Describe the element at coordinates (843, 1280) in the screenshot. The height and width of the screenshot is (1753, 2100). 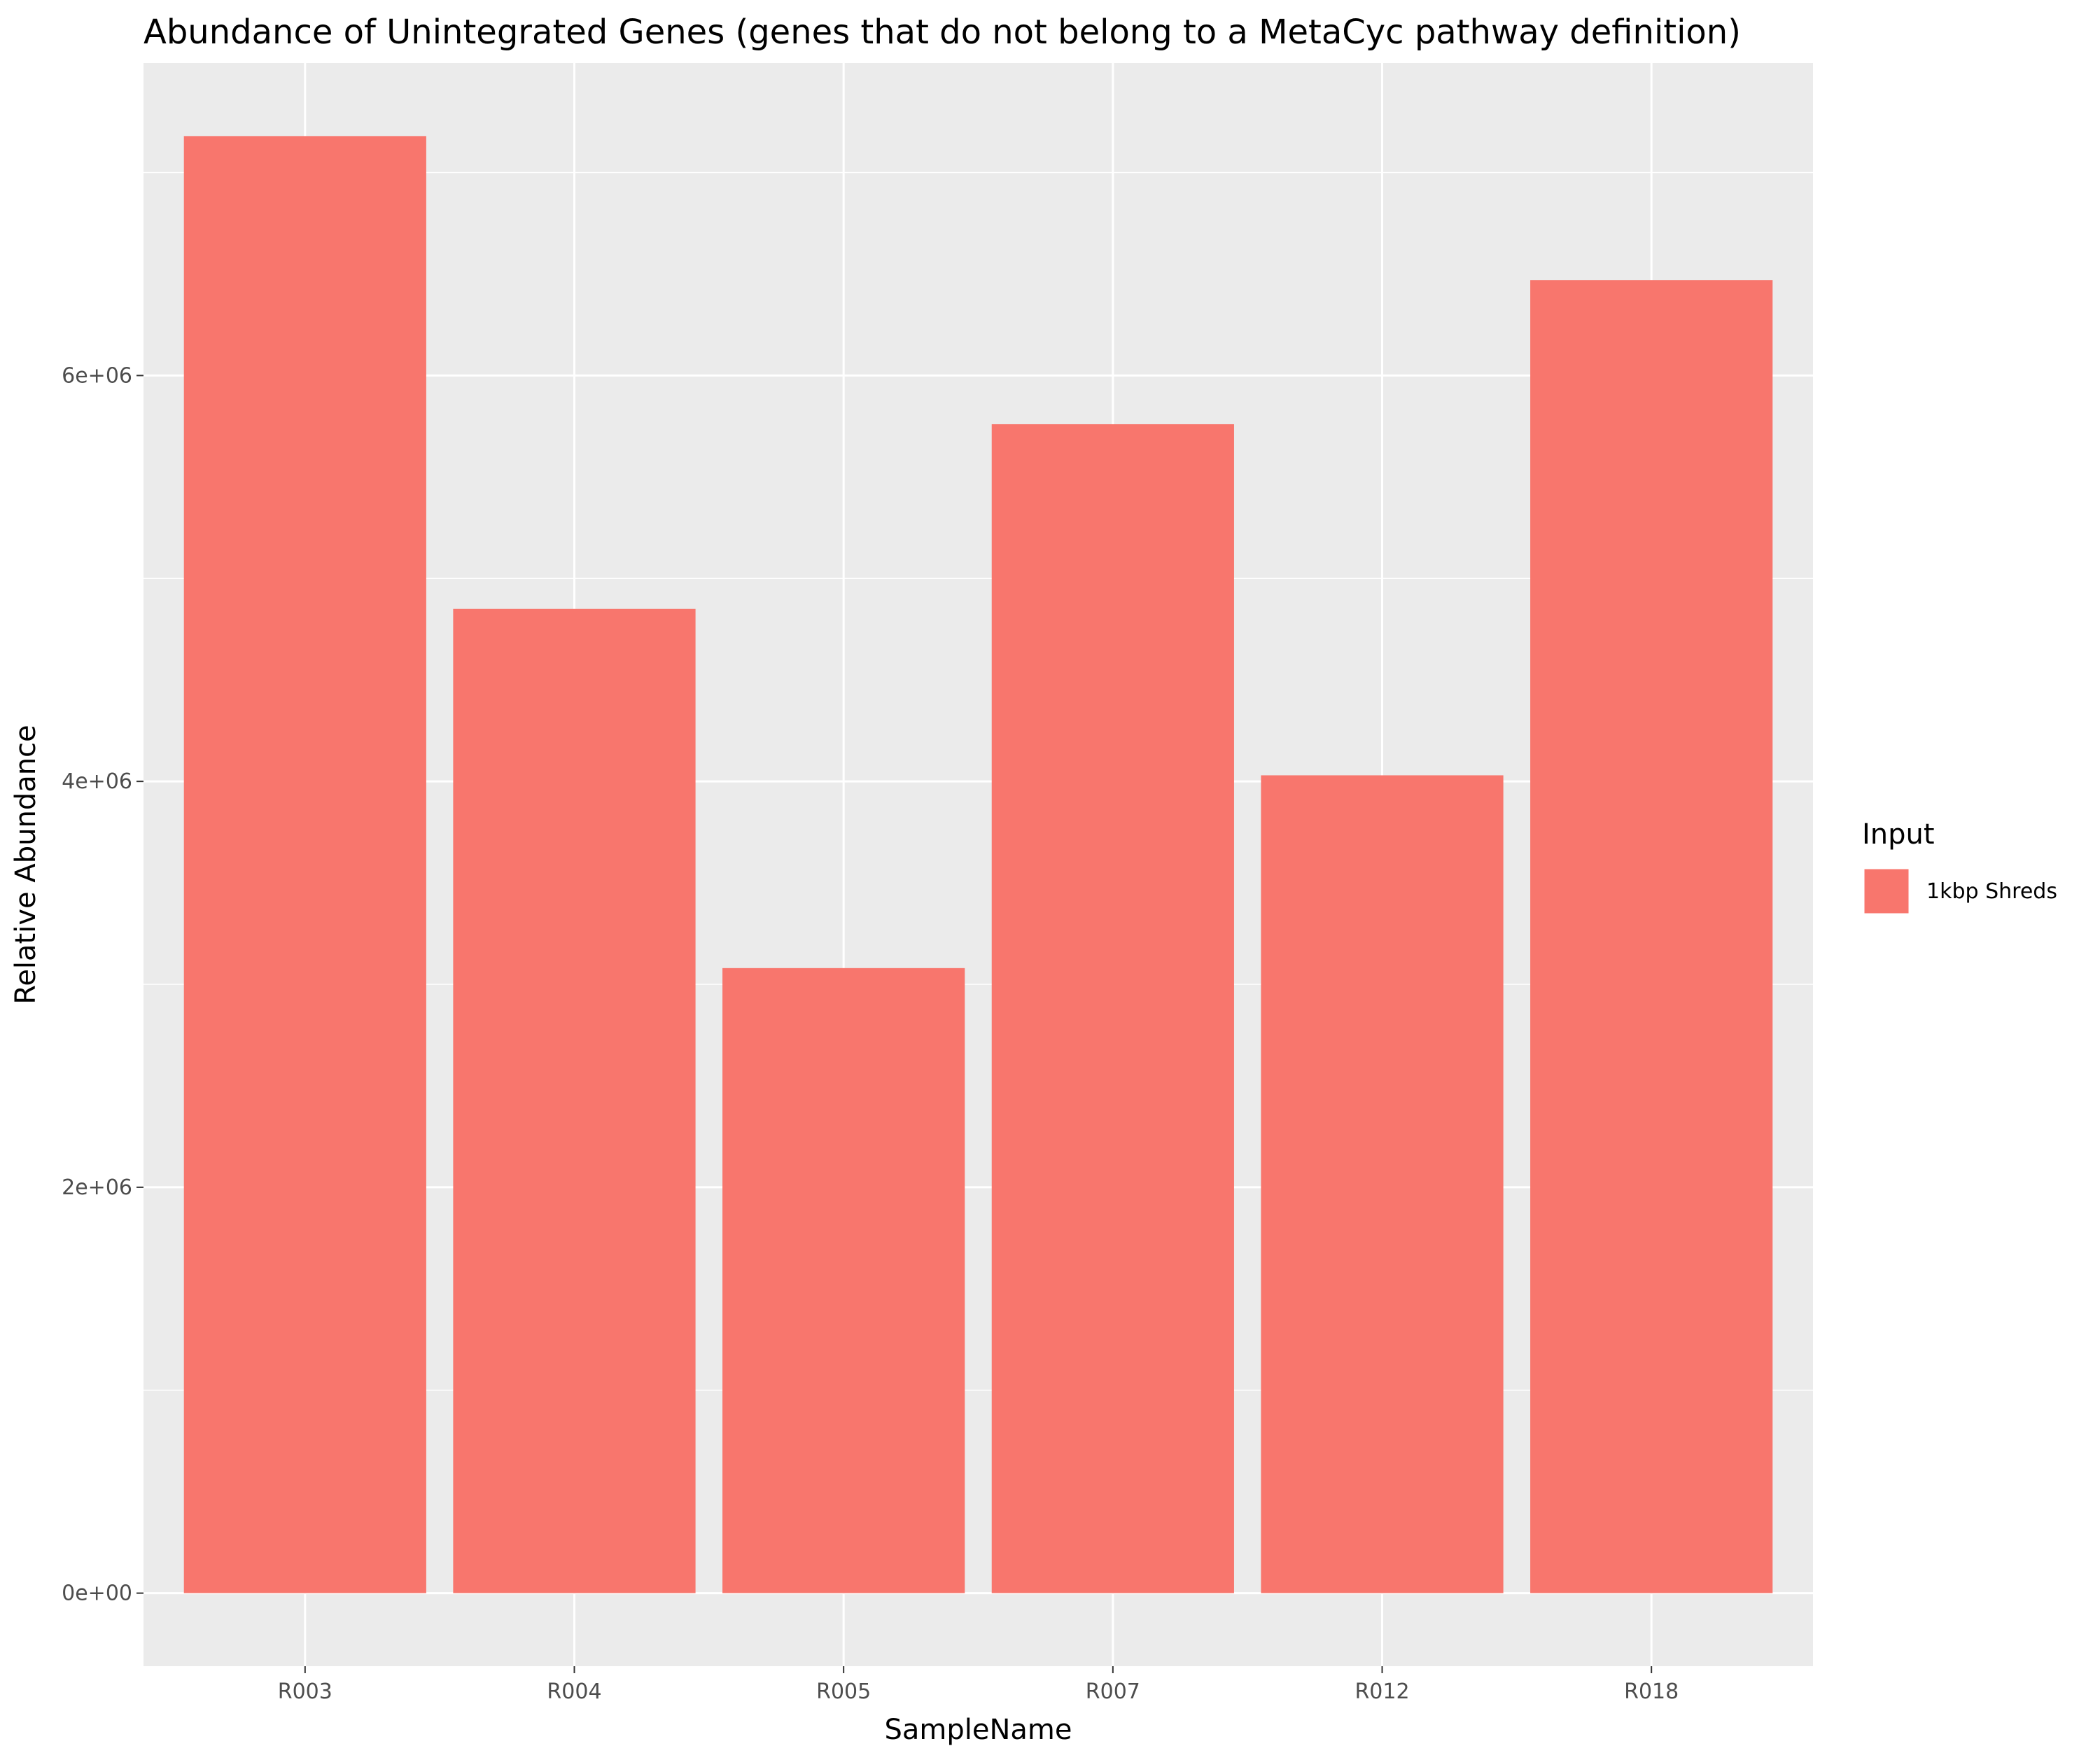
I see `bar-r005` at that location.